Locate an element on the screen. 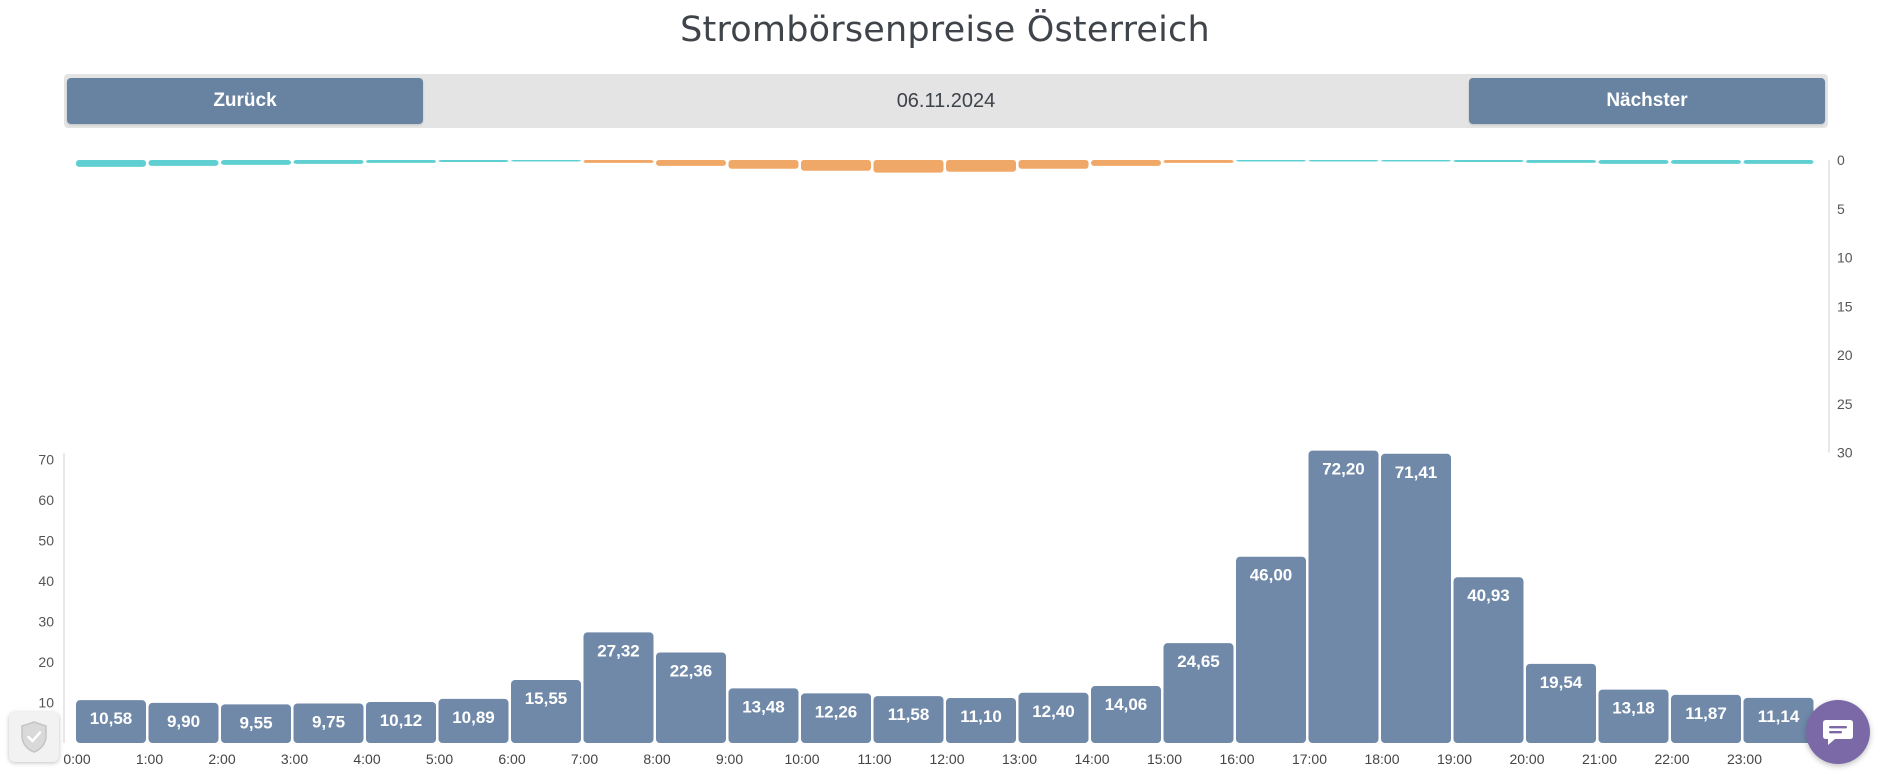 The height and width of the screenshot is (783, 1890). right-tick-label: 20 is located at coordinates (1845, 355).